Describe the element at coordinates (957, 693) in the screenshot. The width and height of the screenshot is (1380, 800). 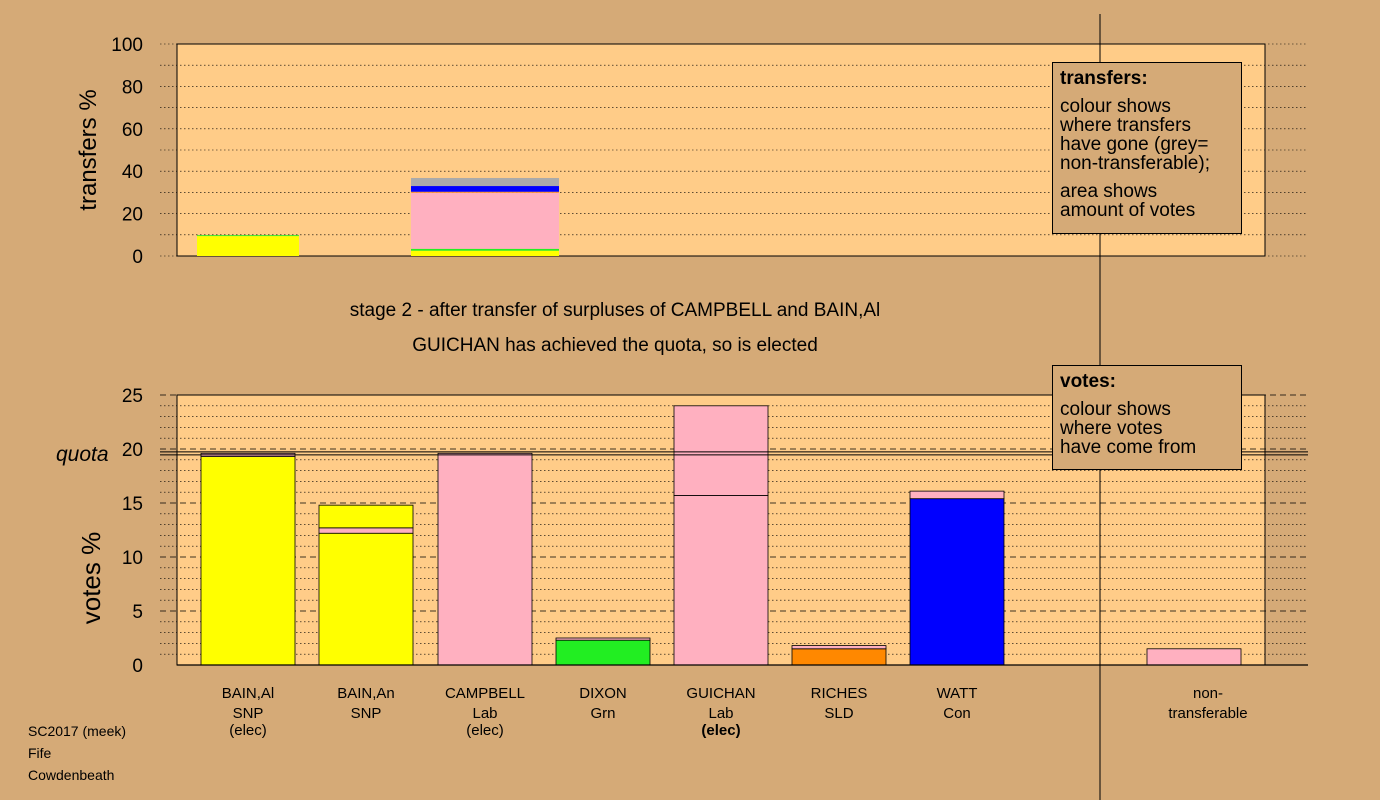
I see `candidate-name-label: WATT` at that location.